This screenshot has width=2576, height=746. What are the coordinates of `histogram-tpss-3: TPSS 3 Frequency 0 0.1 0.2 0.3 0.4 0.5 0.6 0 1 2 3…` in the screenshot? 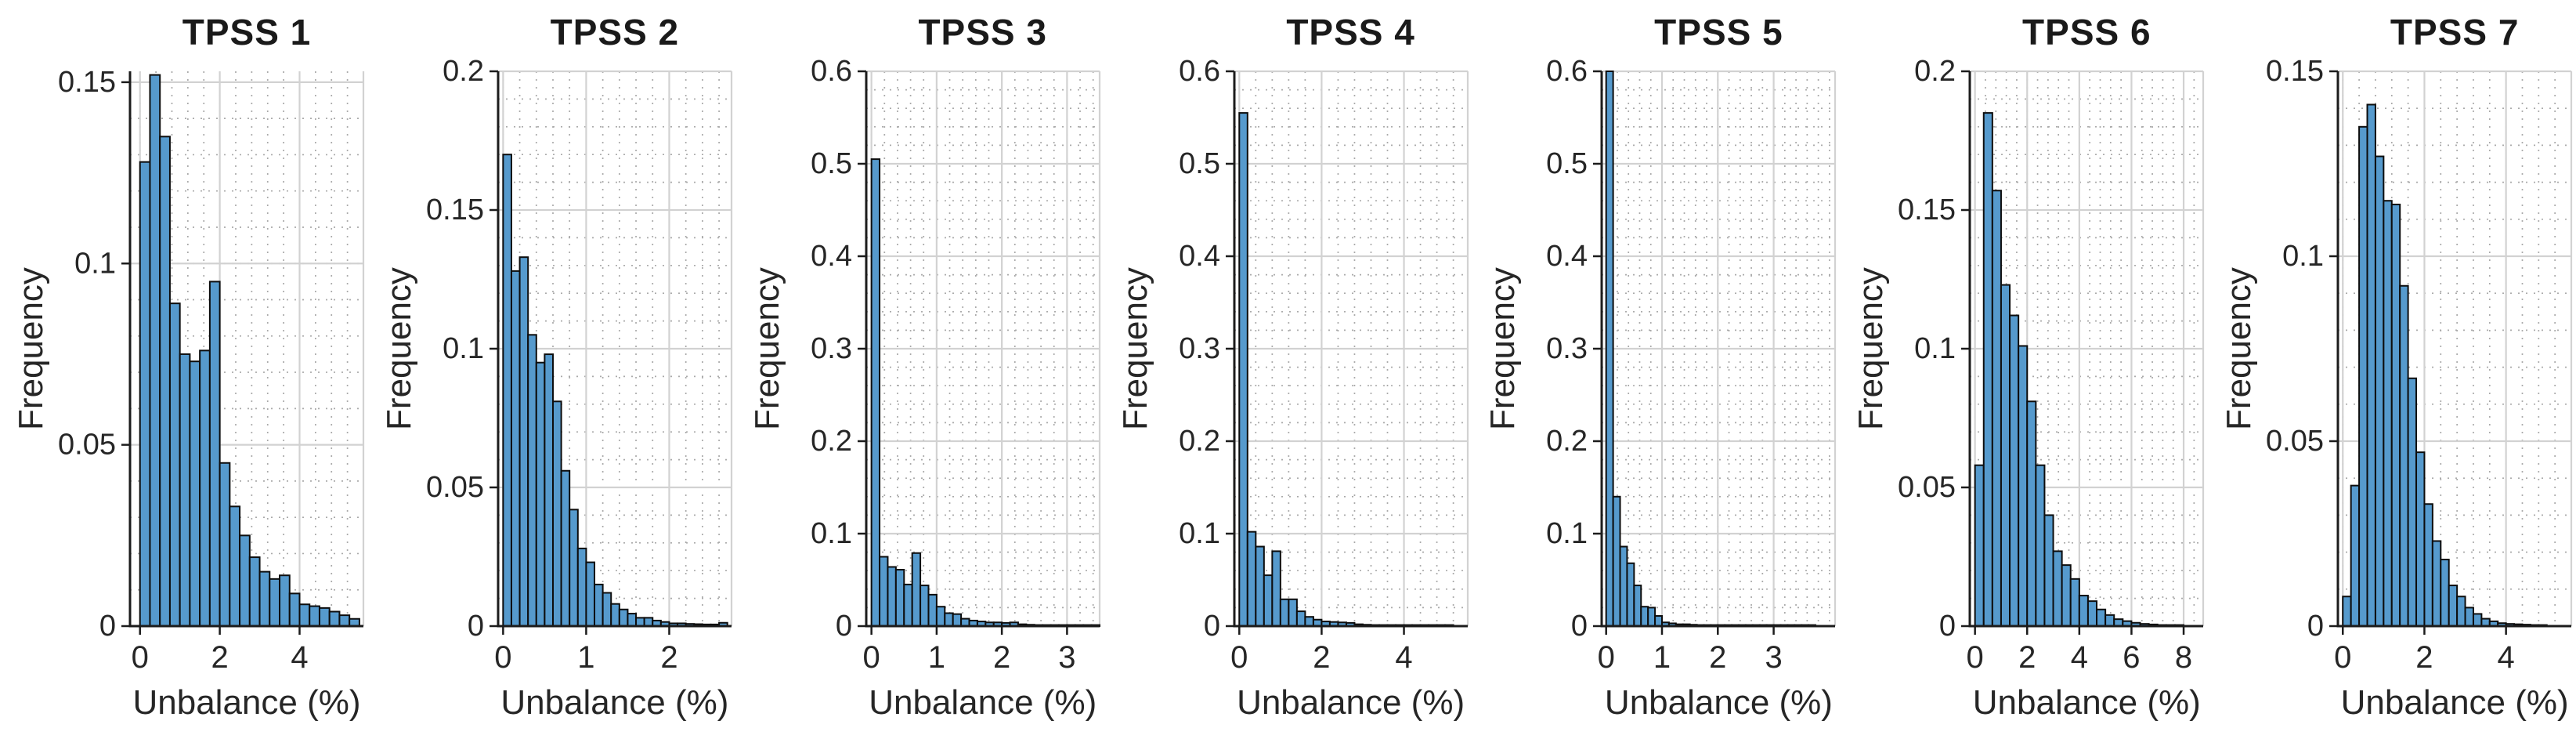 It's located at (920, 373).